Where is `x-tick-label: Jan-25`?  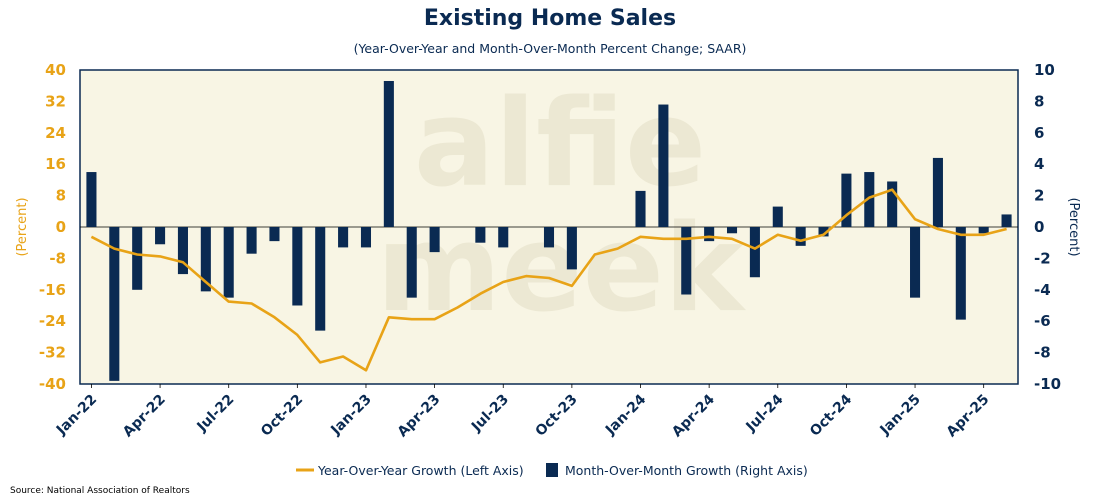 x-tick-label: Jan-25 is located at coordinates (900, 415).